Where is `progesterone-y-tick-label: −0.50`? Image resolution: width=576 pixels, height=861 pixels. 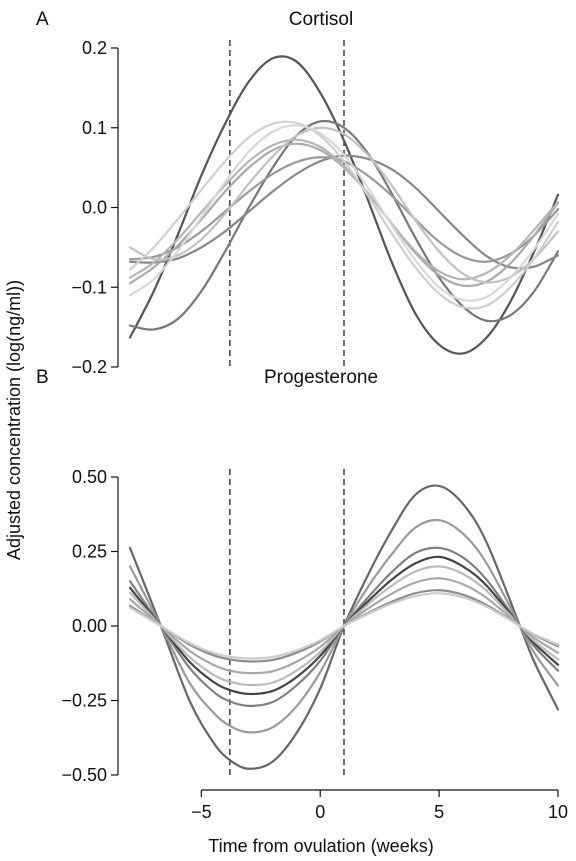
progesterone-y-tick-label: −0.50 is located at coordinates (84, 775).